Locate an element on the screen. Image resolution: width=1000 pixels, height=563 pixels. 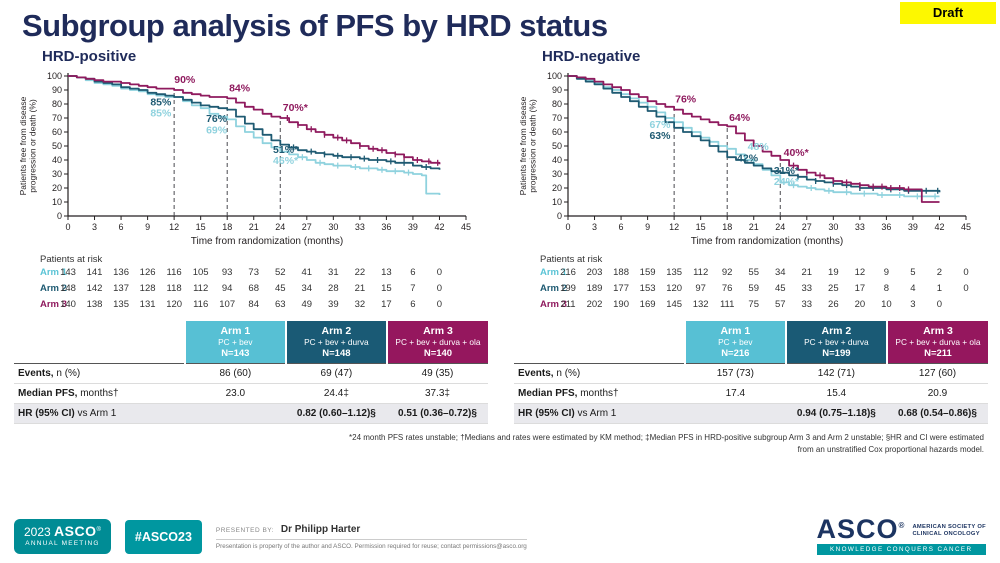
x-tick-label: 21 is located at coordinates (254, 227).